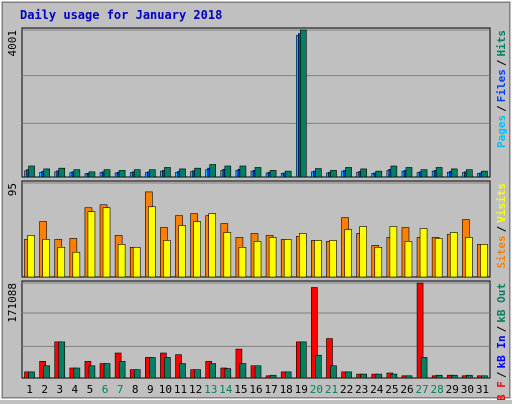  I want to click on legend-entry: Visits, so click(501, 203).